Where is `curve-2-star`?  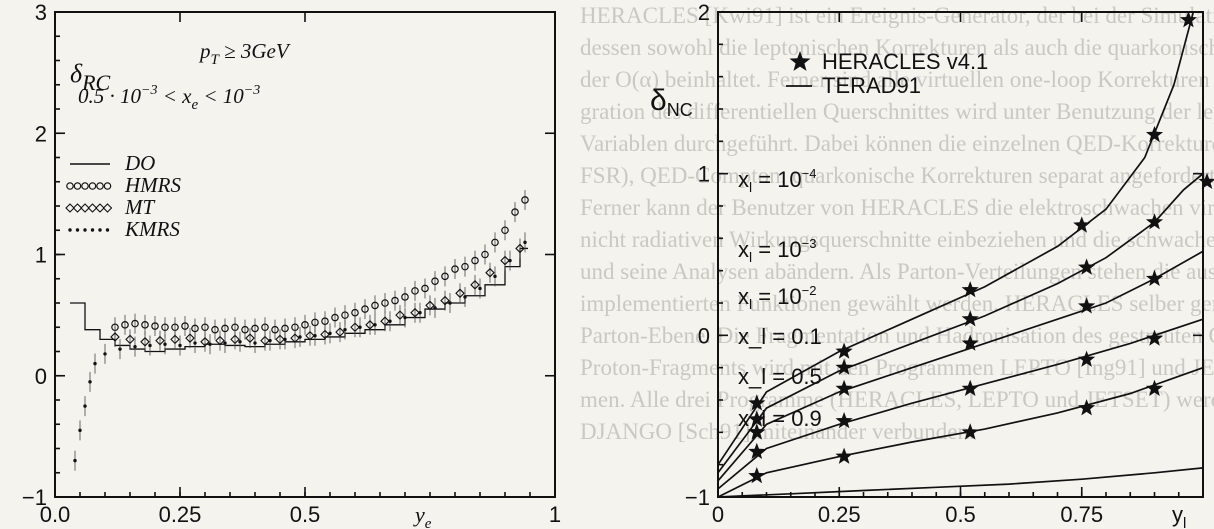 curve-2-star is located at coordinates (844, 366).